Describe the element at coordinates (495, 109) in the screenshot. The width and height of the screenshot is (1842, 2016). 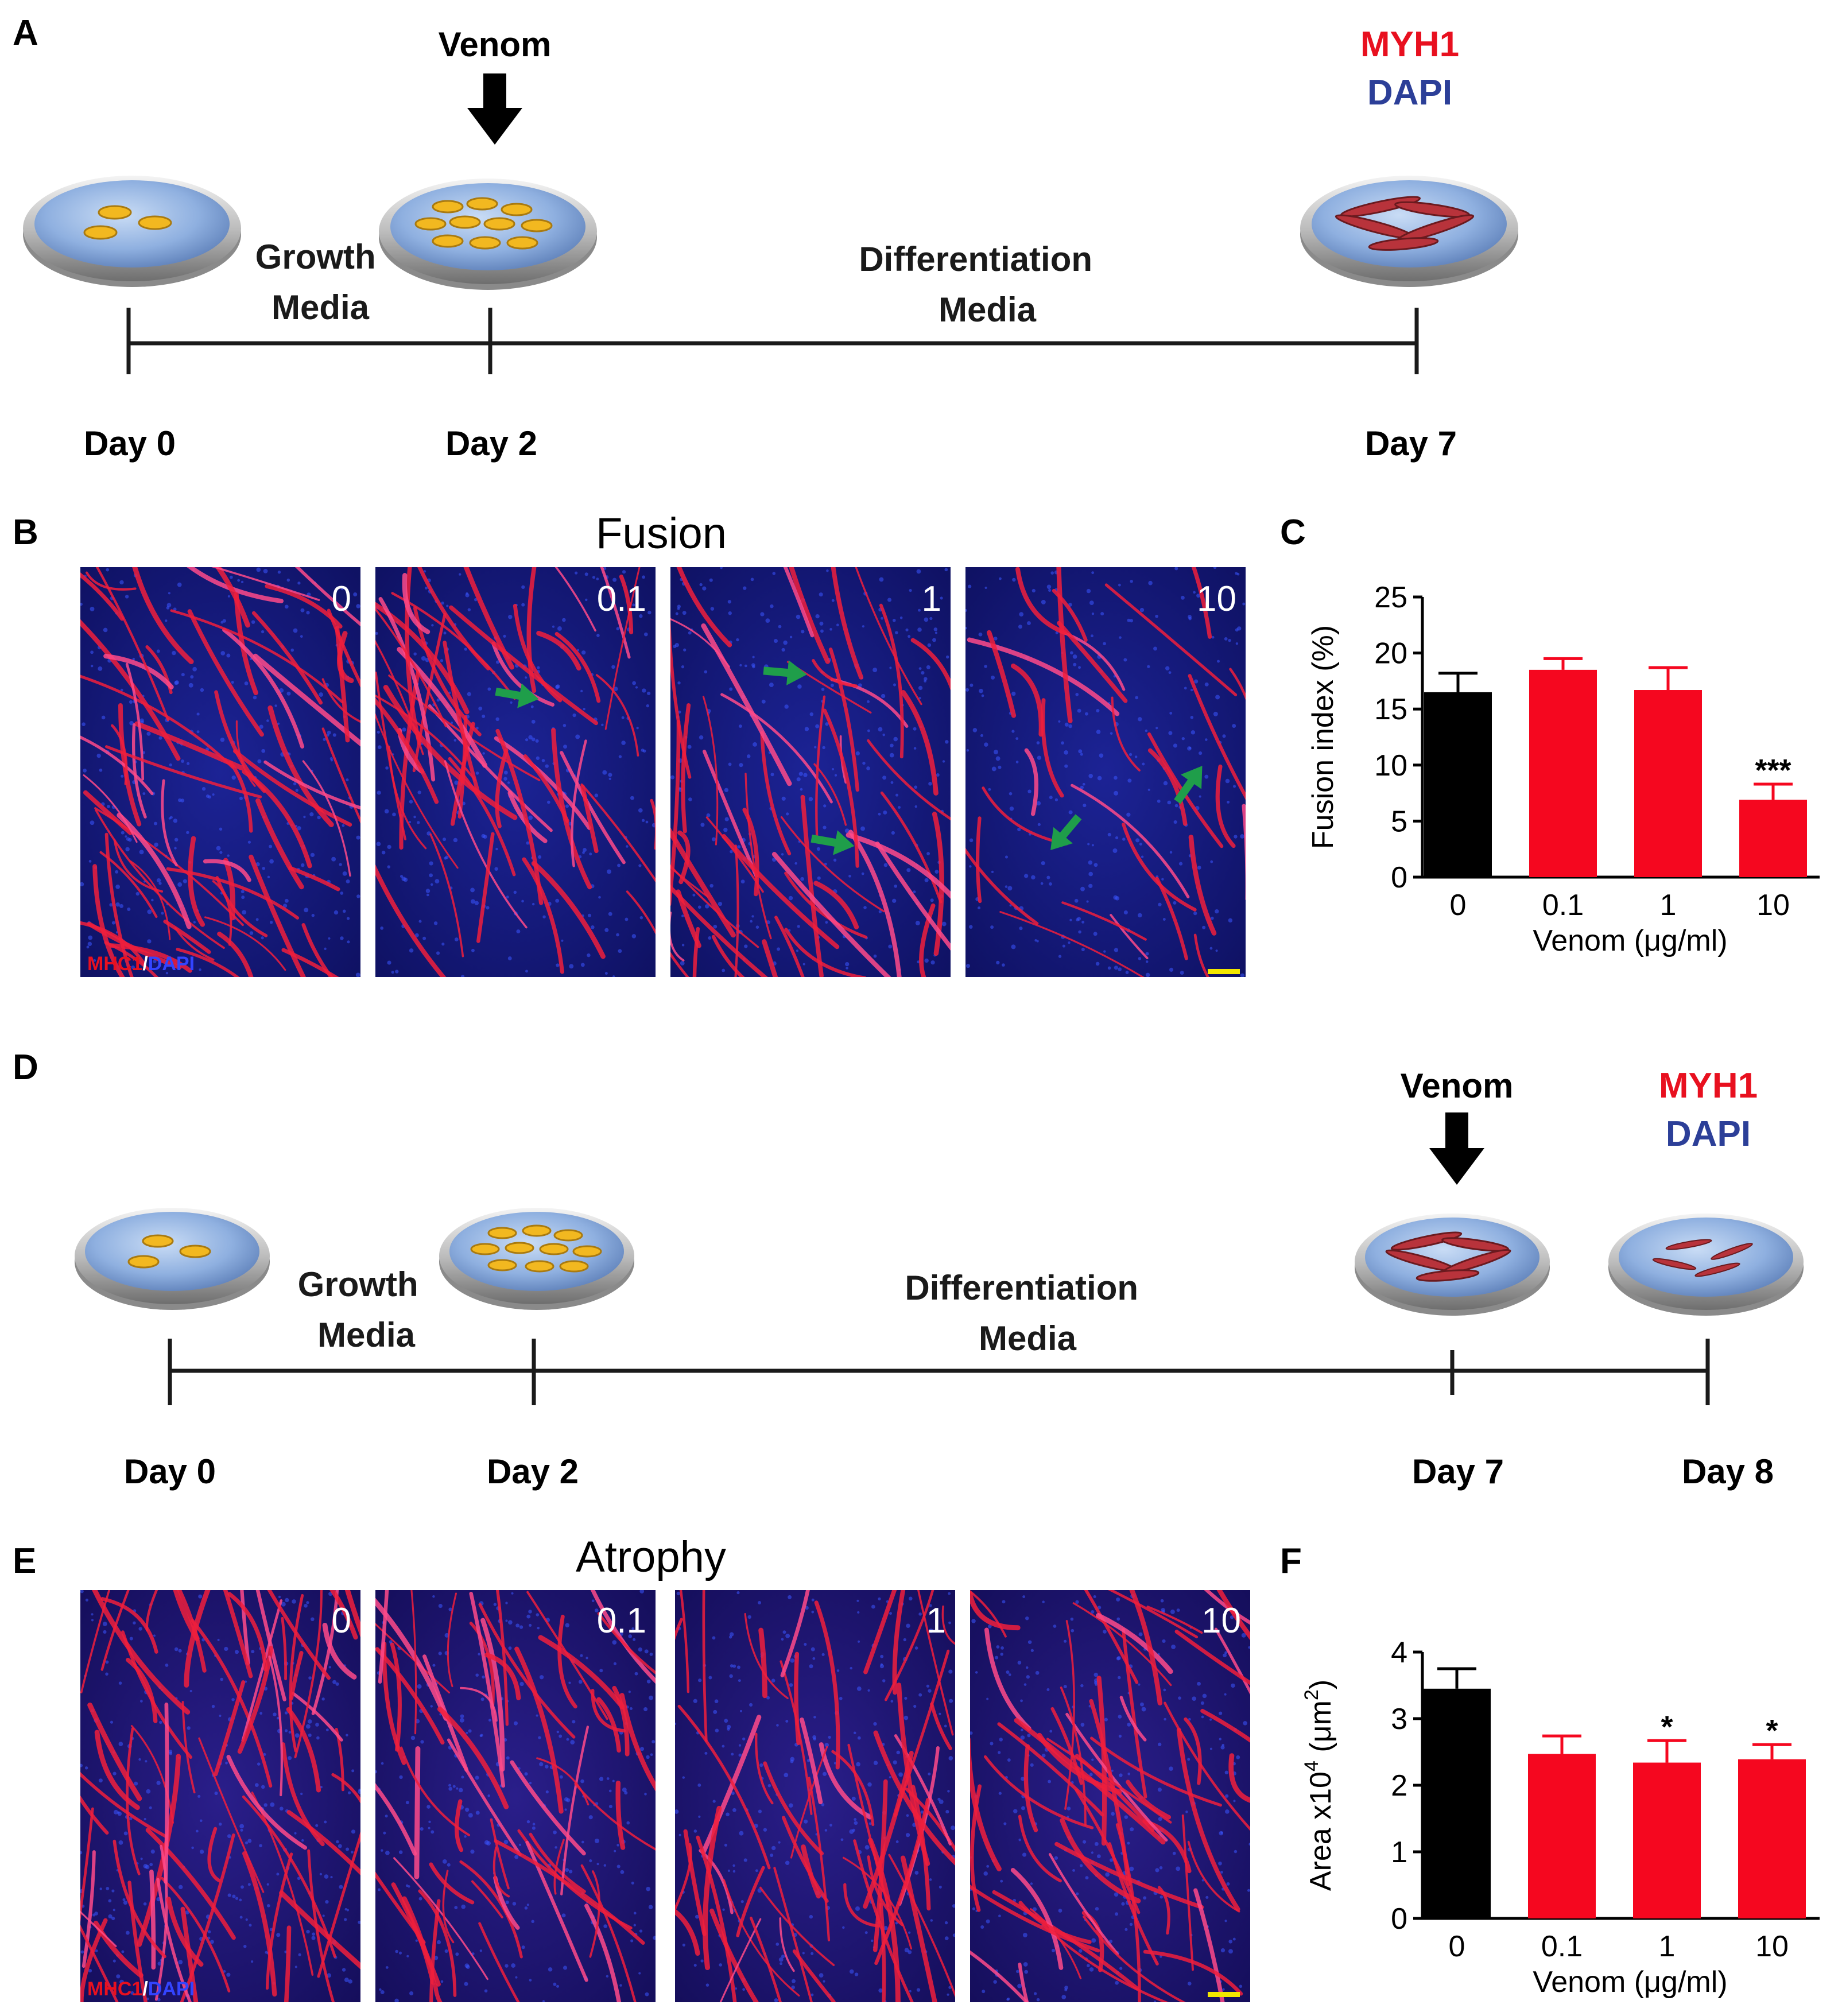
I see `venom-arrow-icon` at that location.